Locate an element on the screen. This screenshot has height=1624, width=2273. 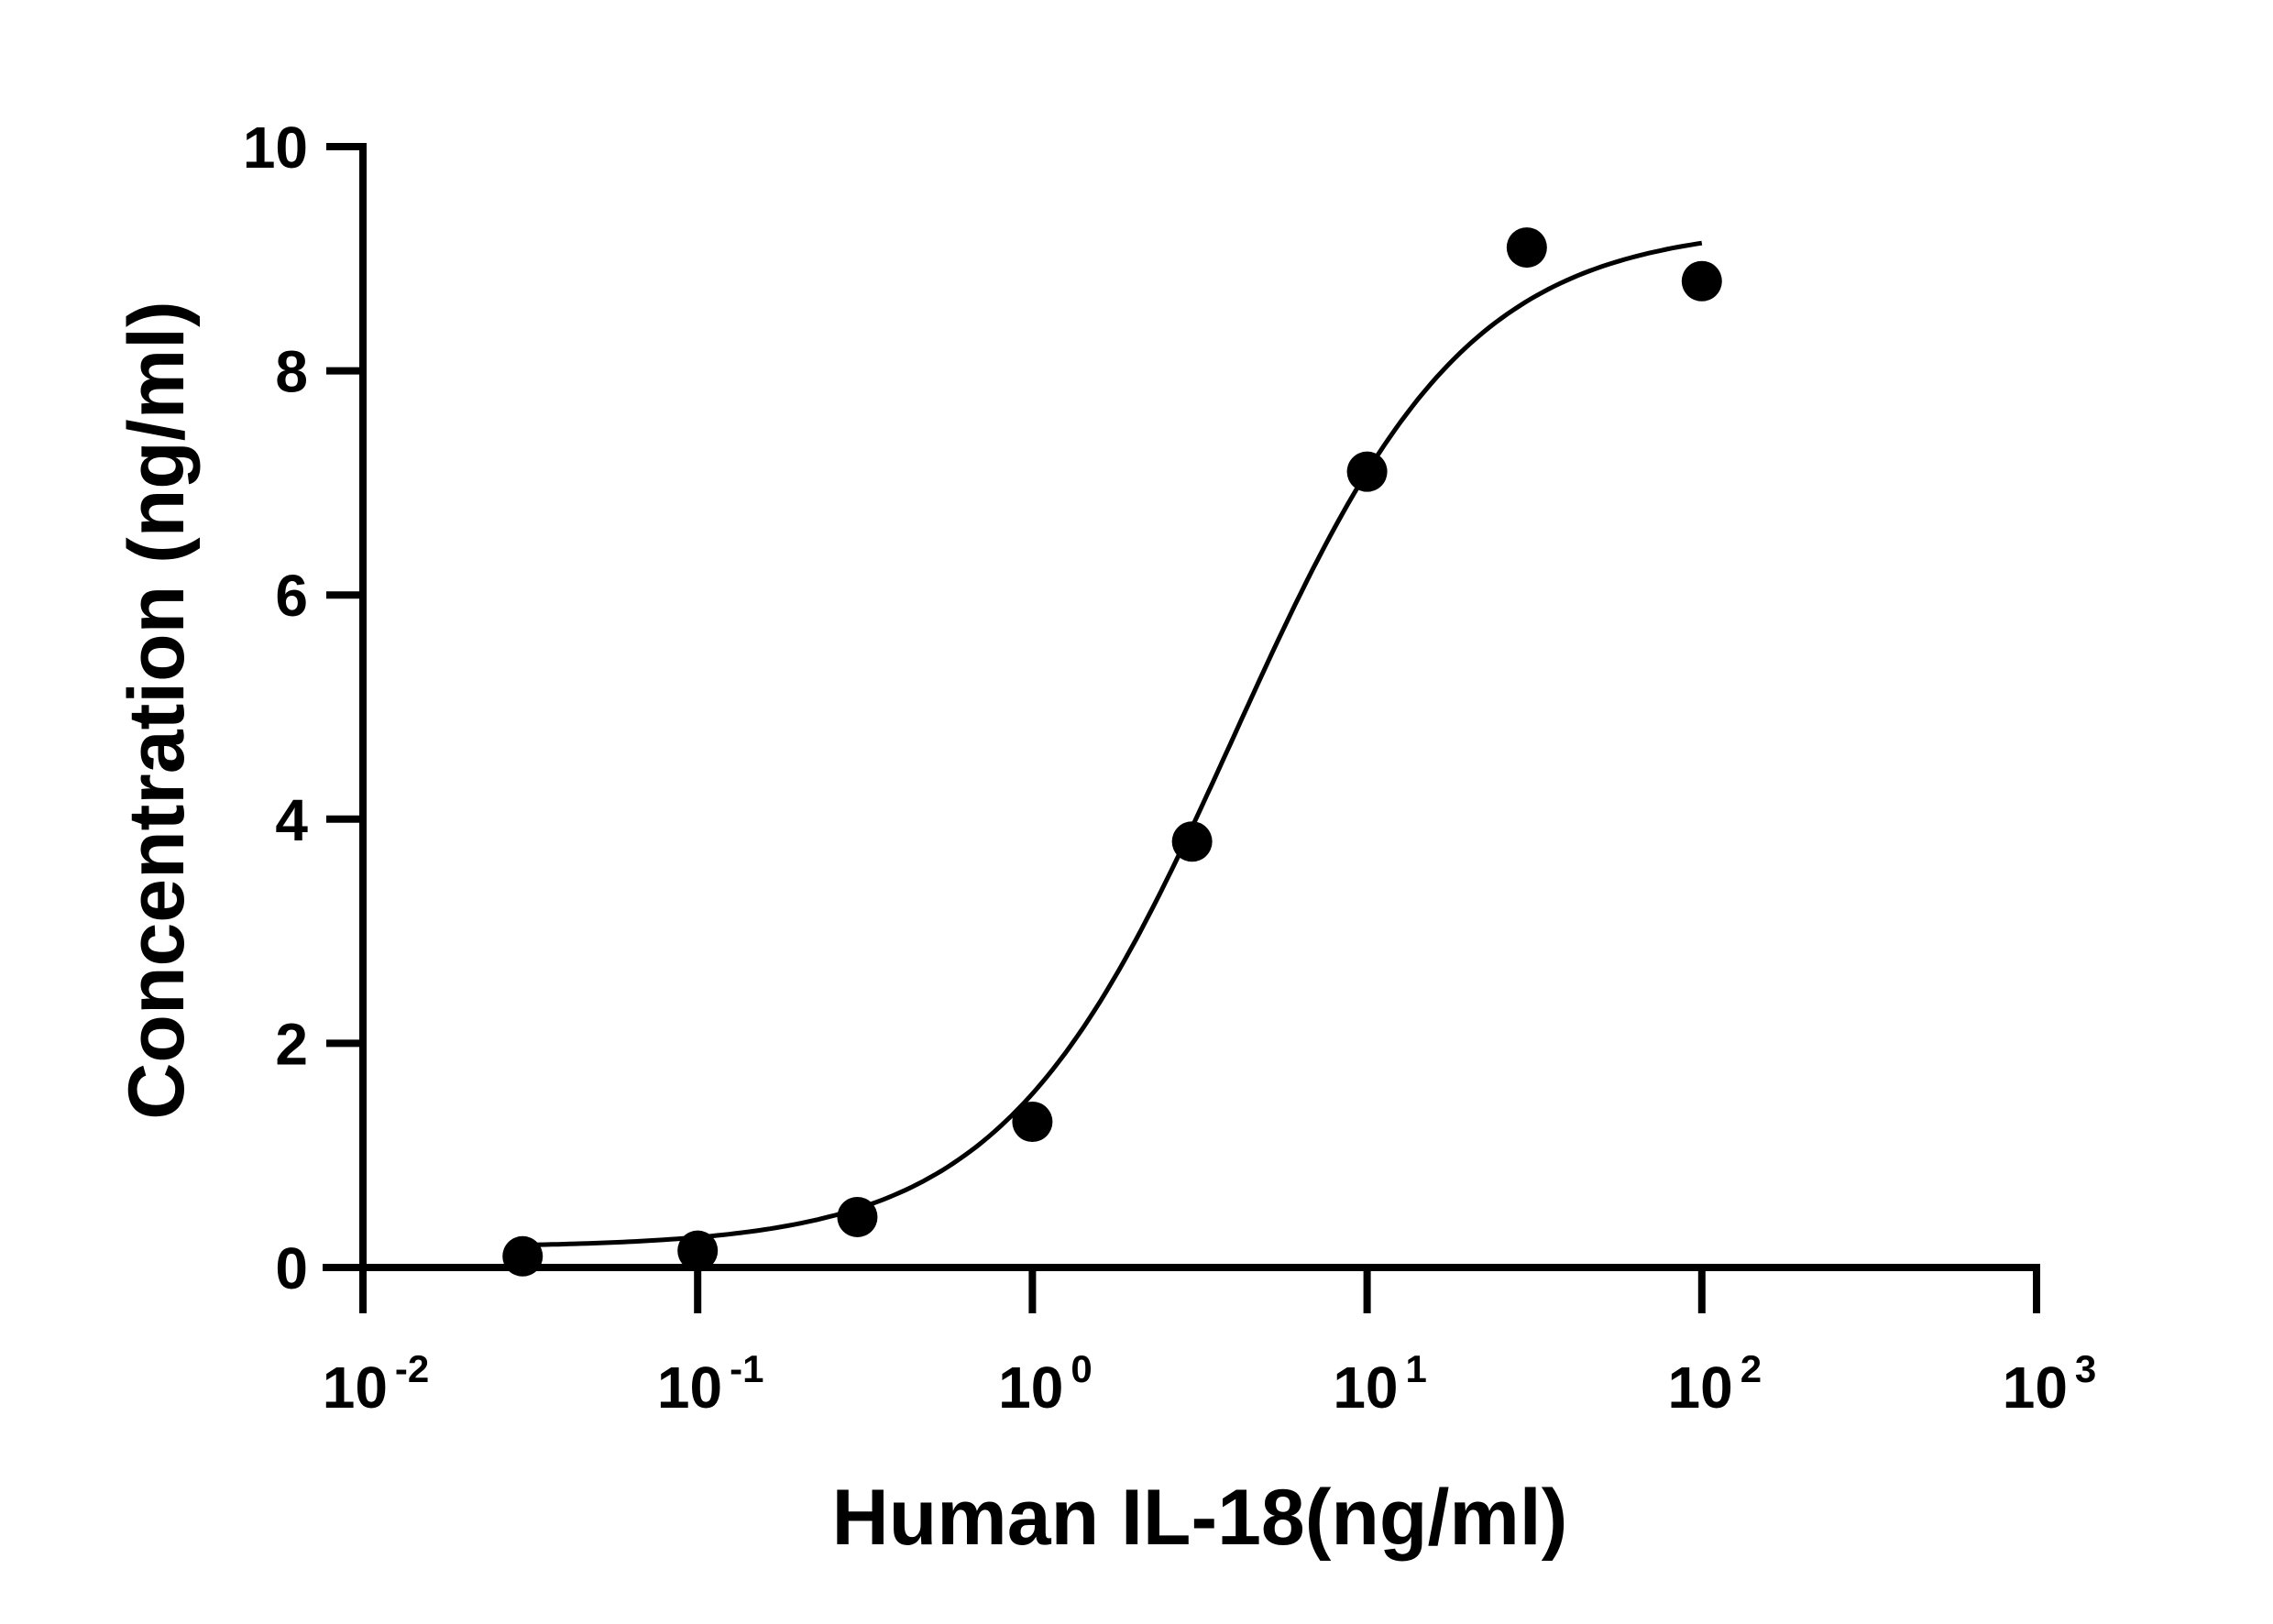
y-tick-label: 2 is located at coordinates (291, 1044).